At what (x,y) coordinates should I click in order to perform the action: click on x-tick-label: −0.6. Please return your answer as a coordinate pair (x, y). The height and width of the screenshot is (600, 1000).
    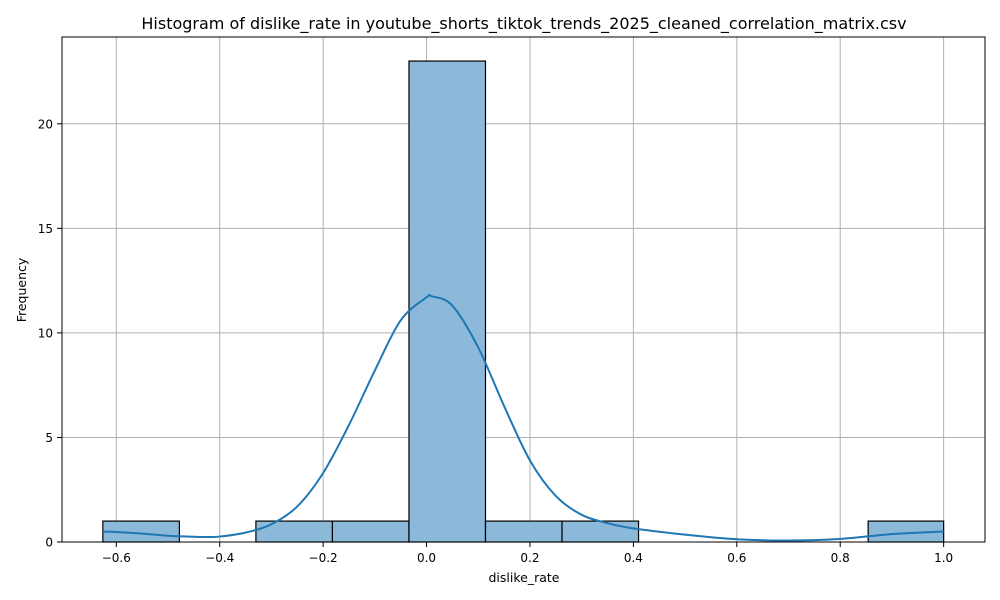
    Looking at the image, I should click on (116, 558).